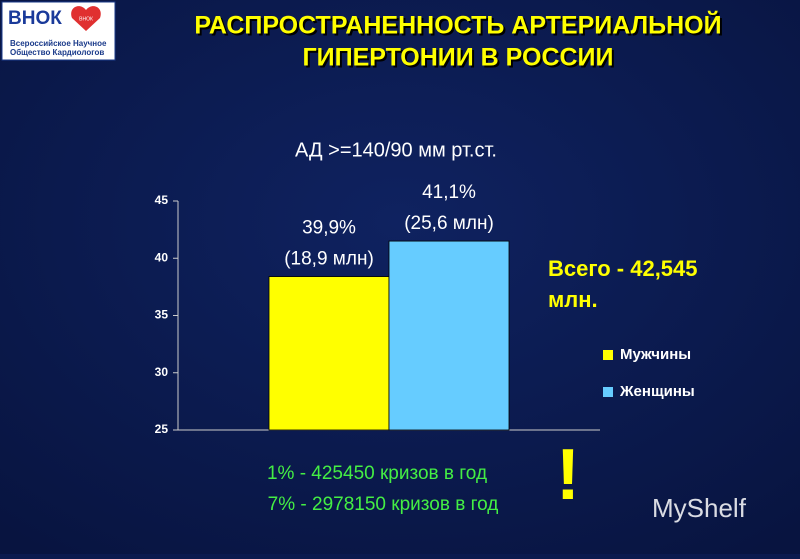 This screenshot has width=800, height=559. I want to click on logo-subtitle: Всероссийское Научное, so click(58, 43).